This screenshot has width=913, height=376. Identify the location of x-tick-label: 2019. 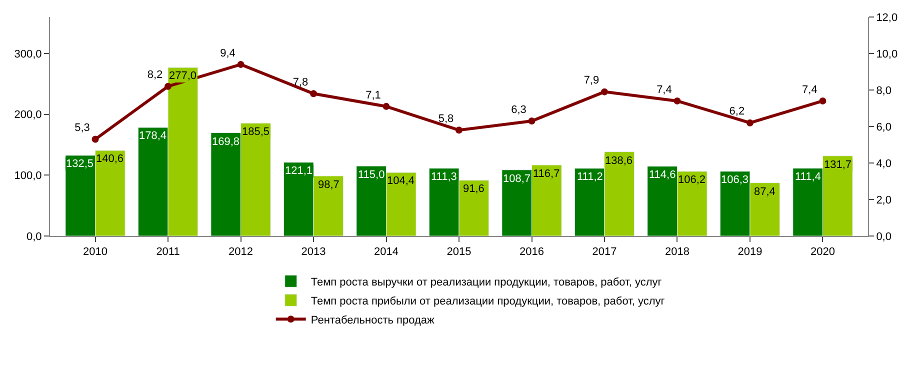
(750, 252).